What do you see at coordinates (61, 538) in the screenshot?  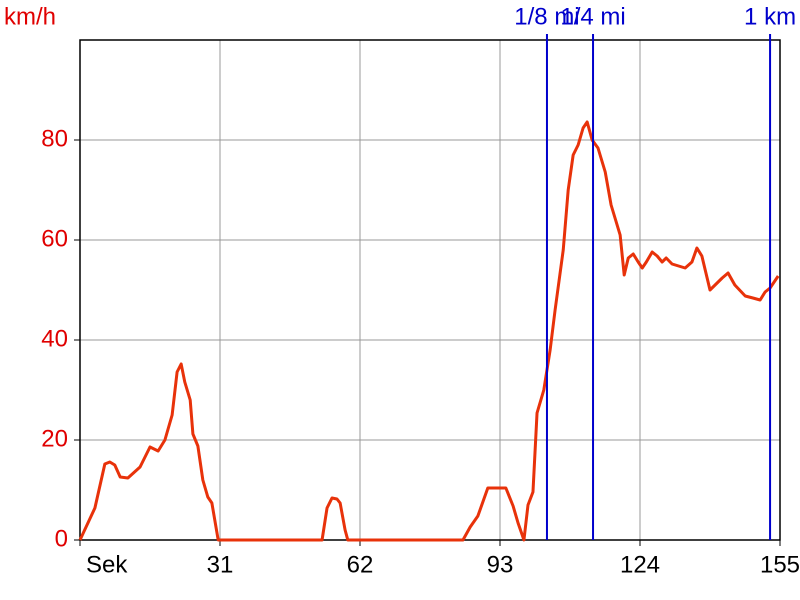 I see `y-tick-label: 0` at bounding box center [61, 538].